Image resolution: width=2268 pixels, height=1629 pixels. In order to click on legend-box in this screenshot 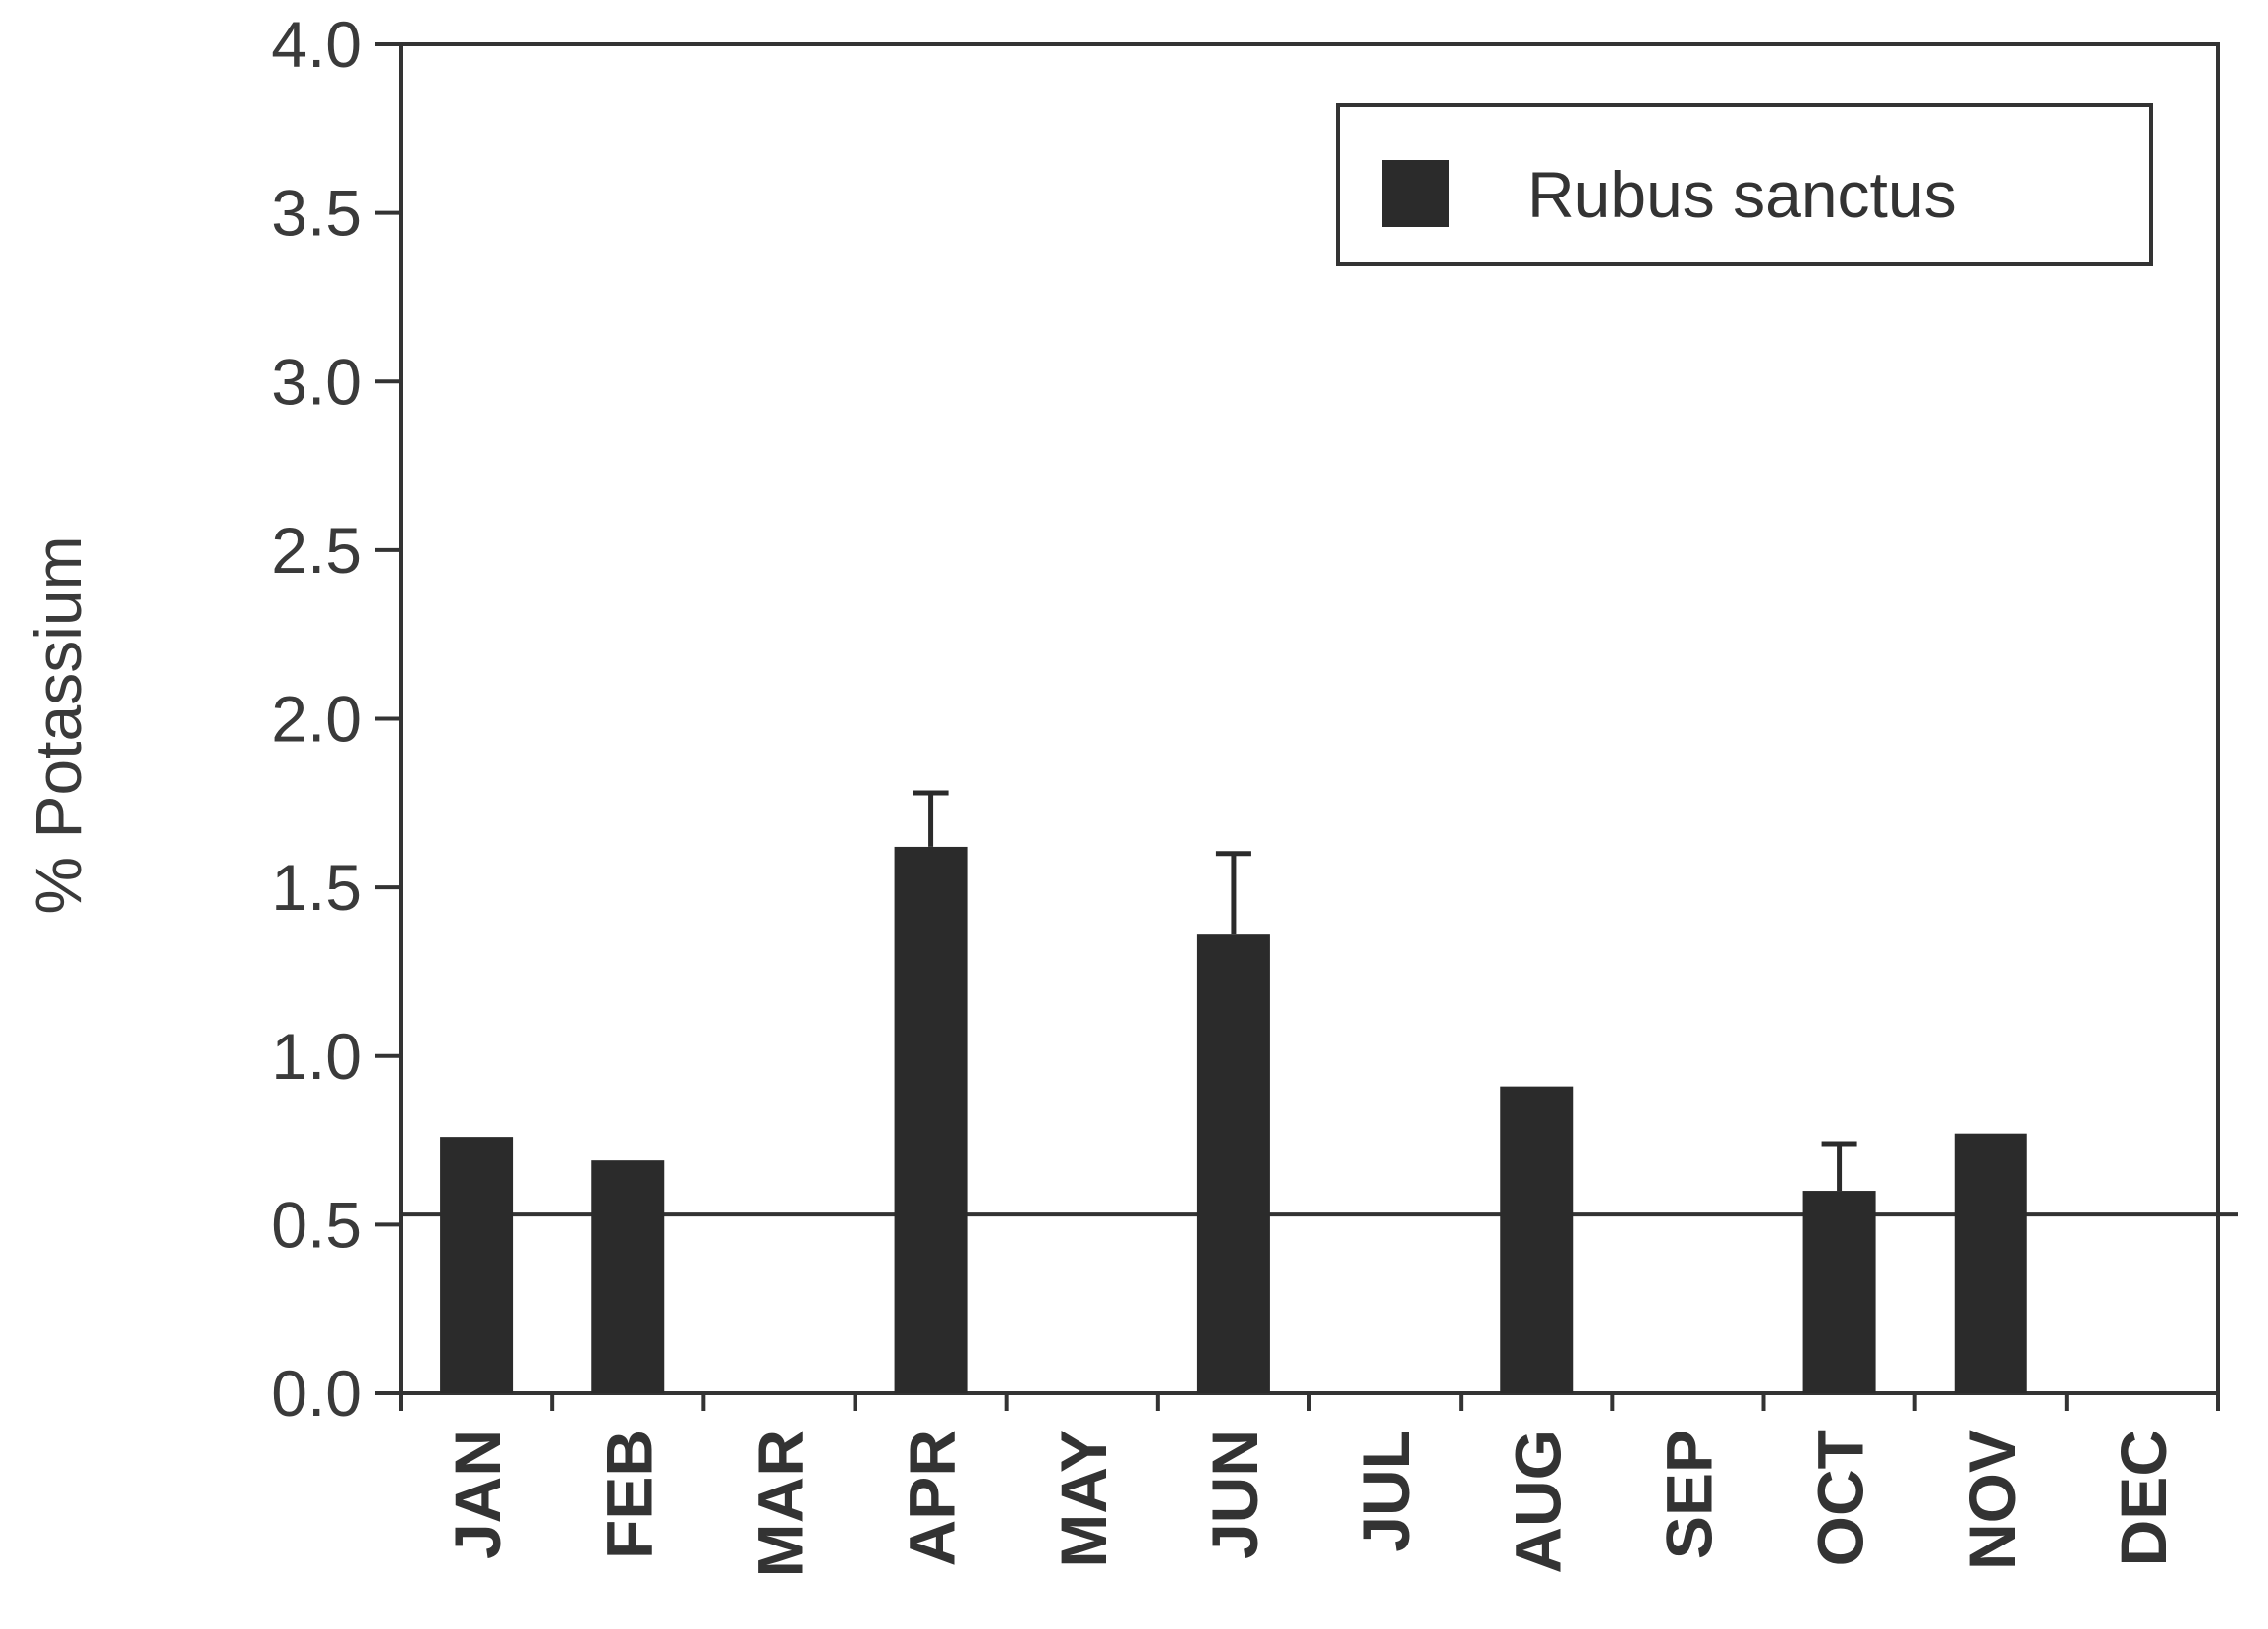, I will do `click(1744, 185)`.